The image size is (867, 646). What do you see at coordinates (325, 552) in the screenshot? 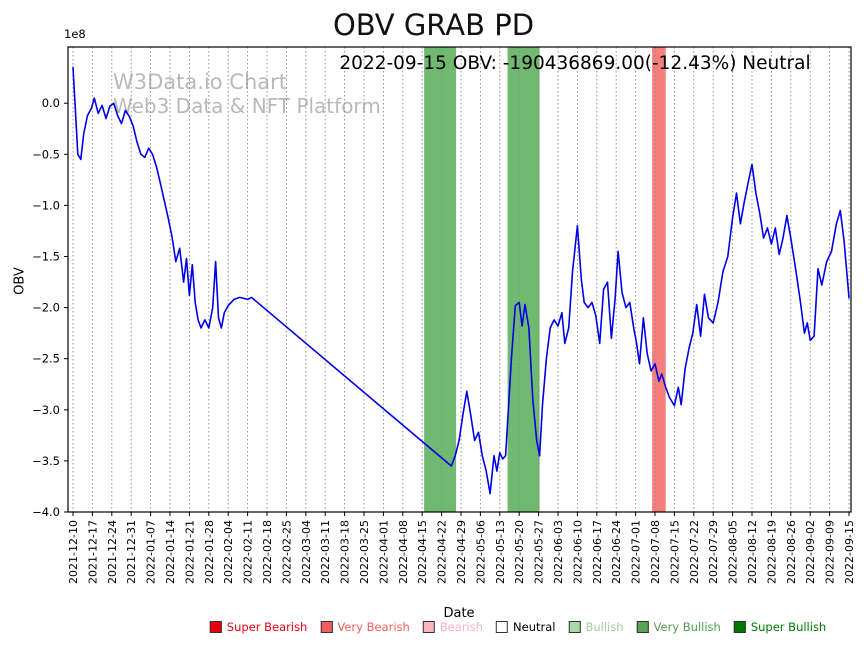
I see `x-tick-label: 2022-03-11` at bounding box center [325, 552].